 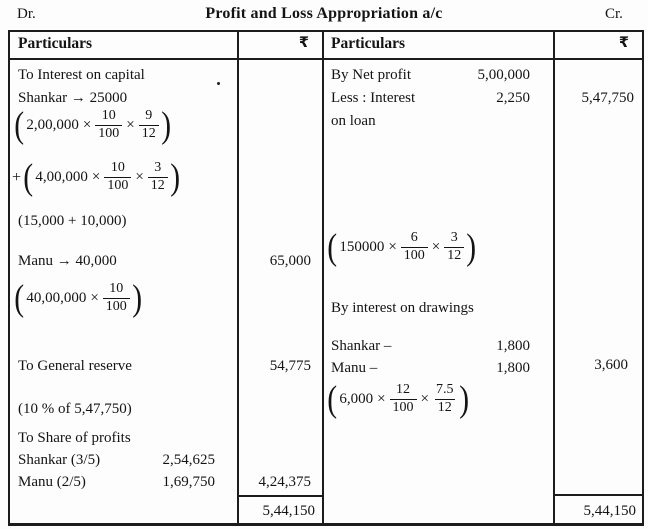 I want to click on formula-shankar-capital-part1: (2,00,000 × 10 100 × 9 12), so click(x=92, y=125).